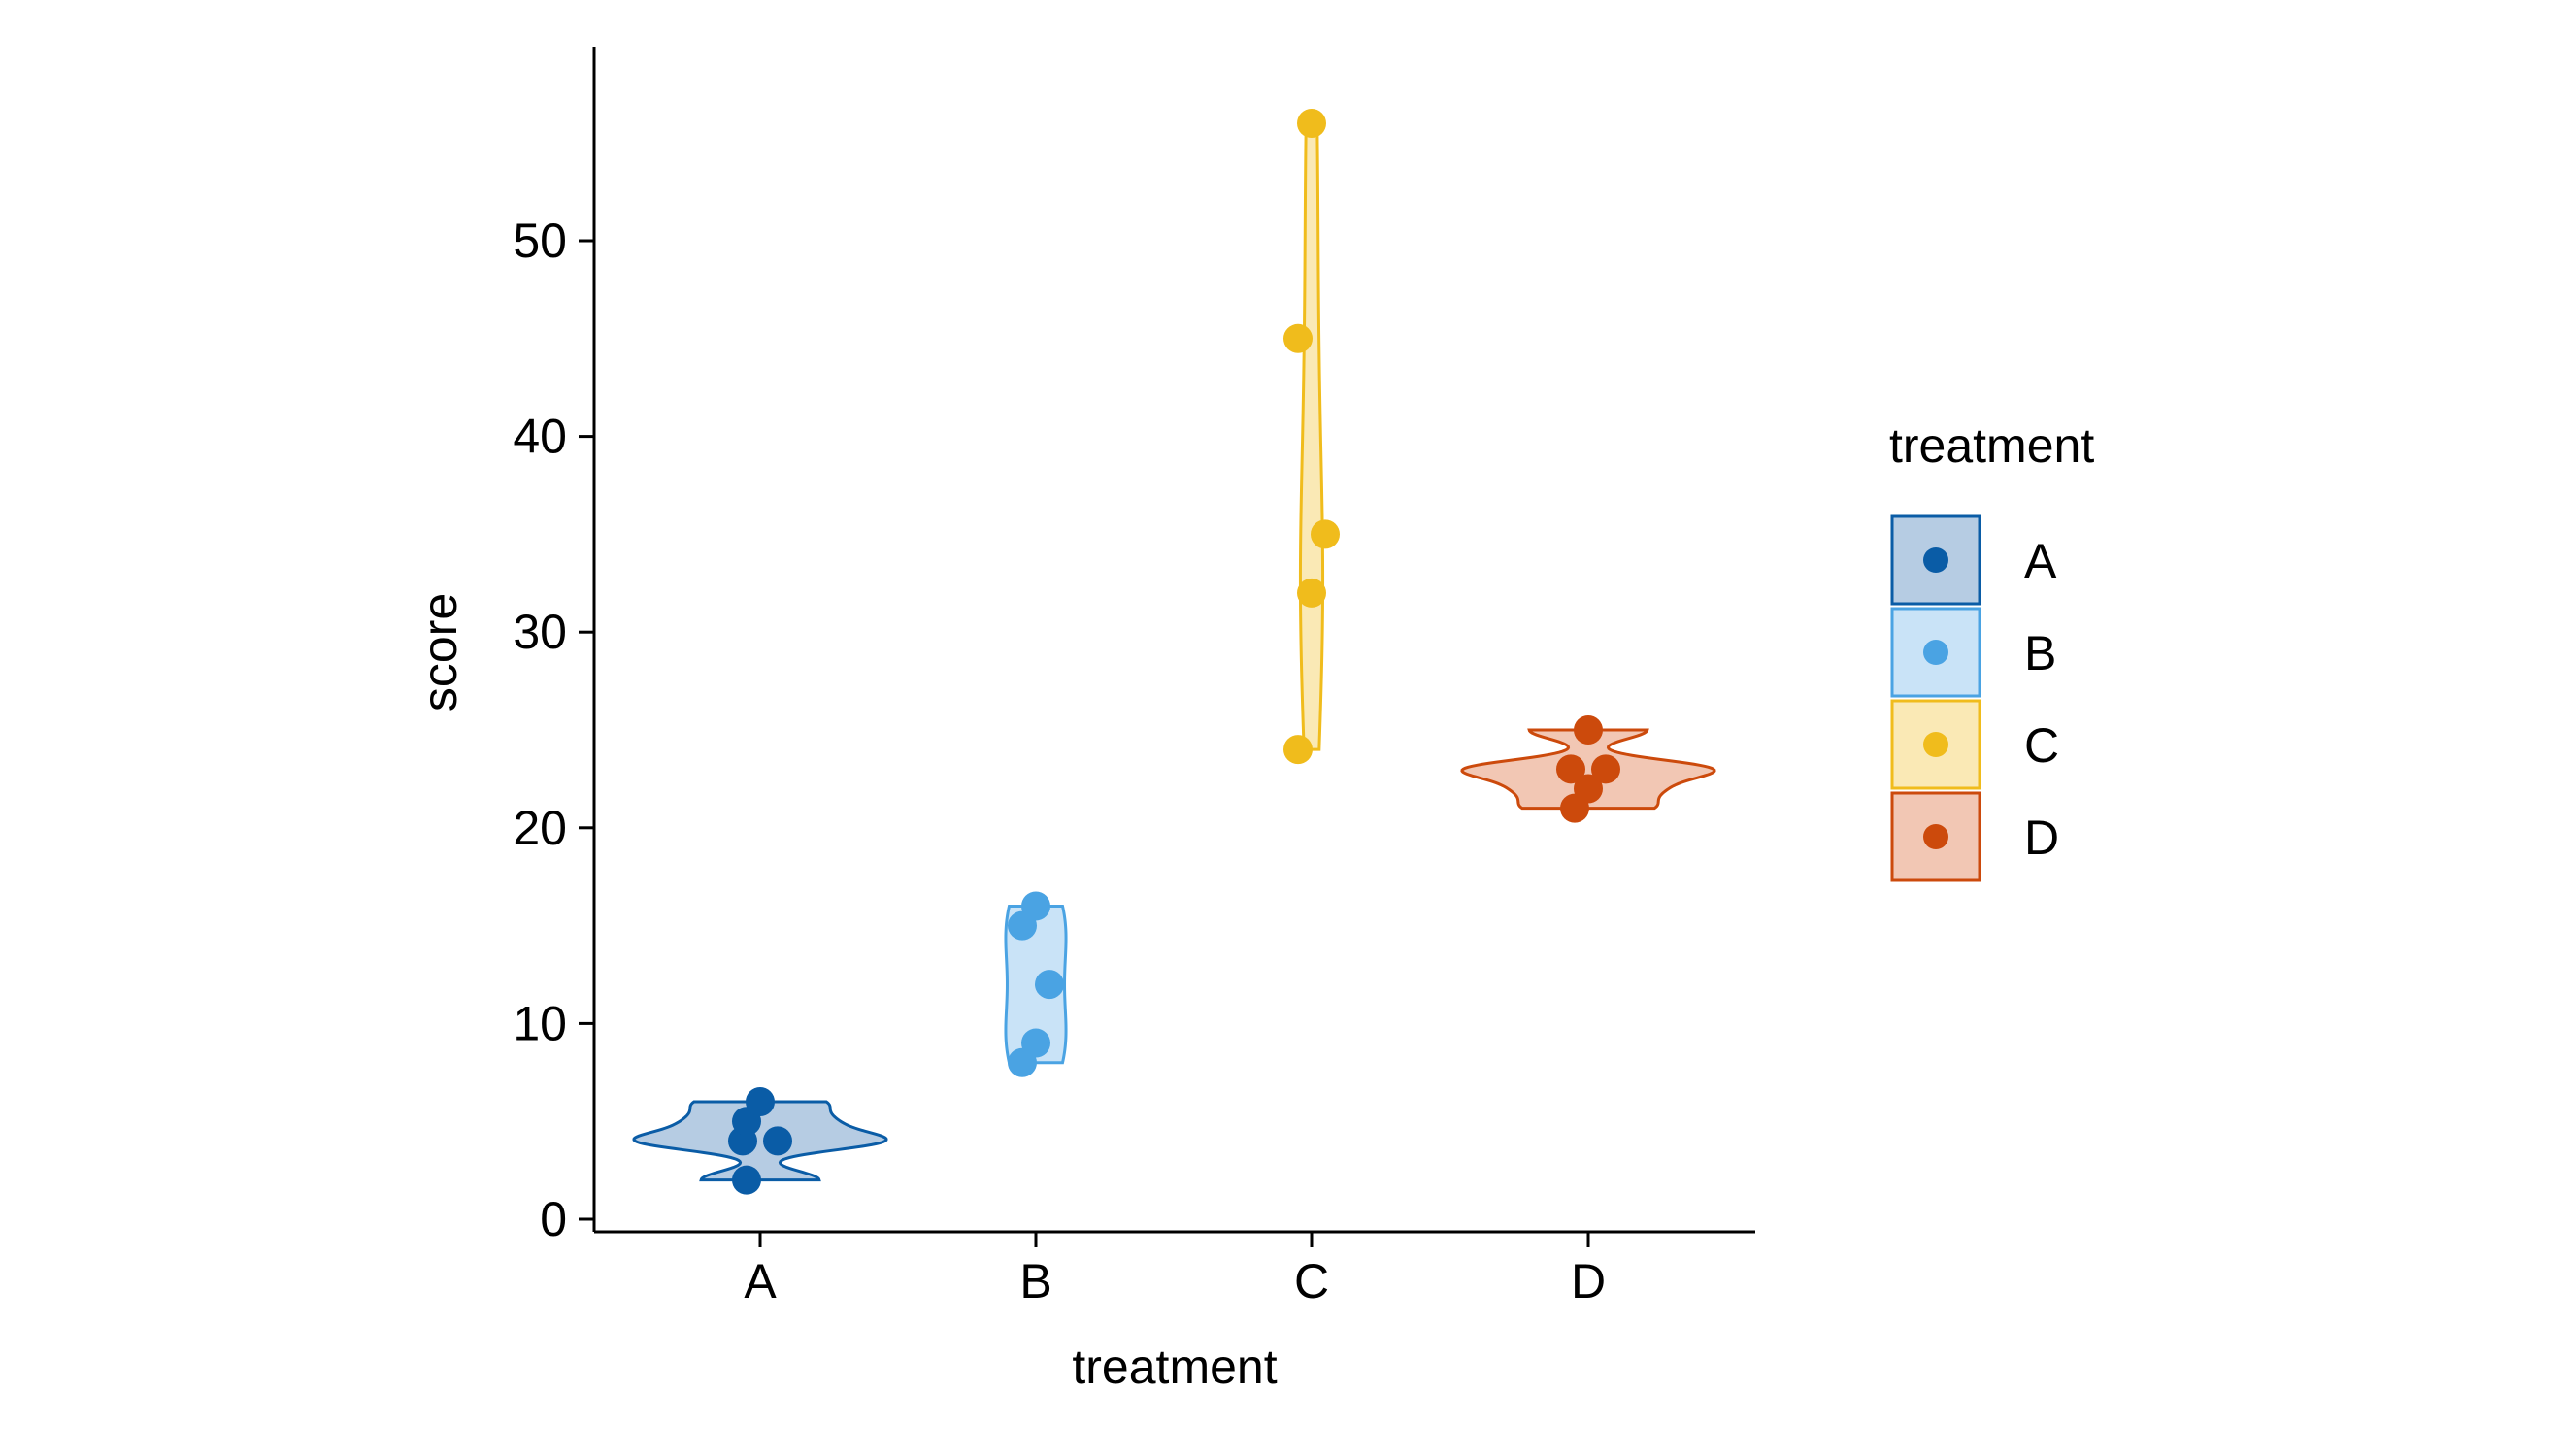  Describe the element at coordinates (1588, 1281) in the screenshot. I see `x-tick-label: D` at that location.